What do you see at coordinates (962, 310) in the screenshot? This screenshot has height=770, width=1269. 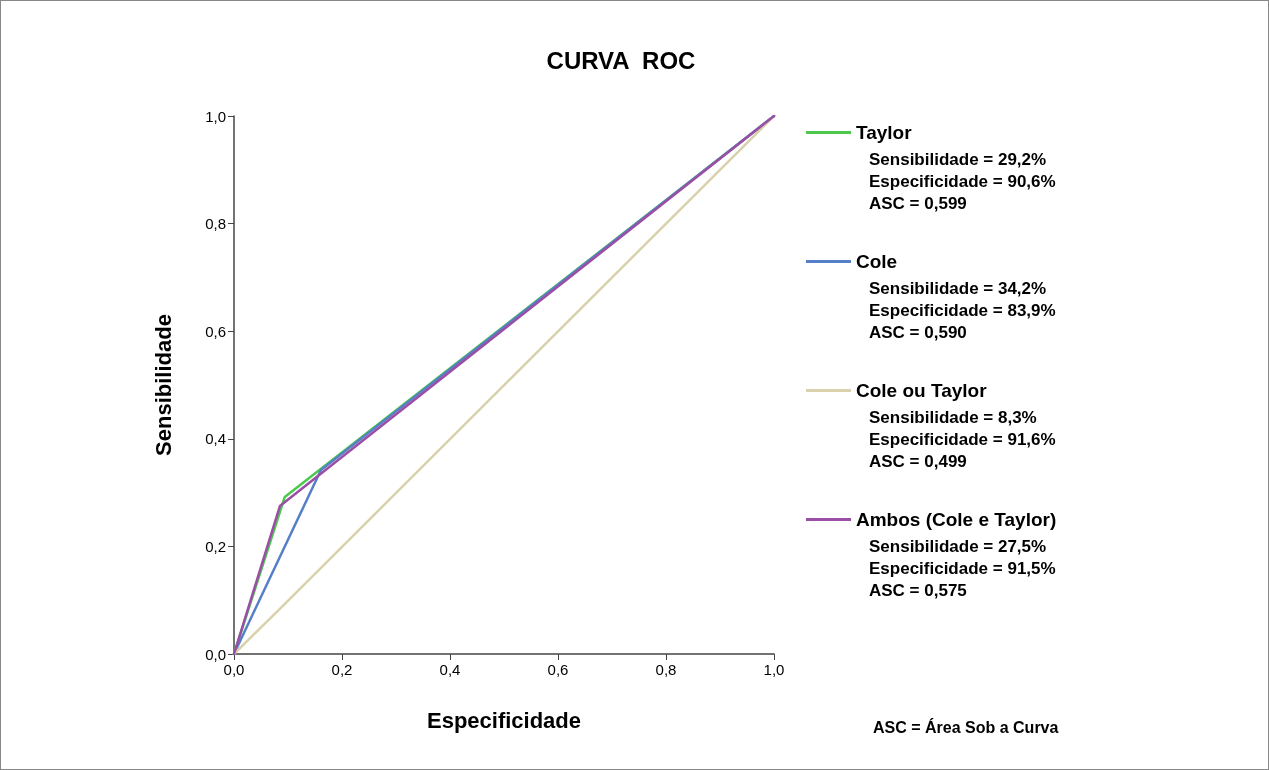 I see `text: Sensibilidade = 34,2% Especificidade = 83,9% ASC = 0,590` at bounding box center [962, 310].